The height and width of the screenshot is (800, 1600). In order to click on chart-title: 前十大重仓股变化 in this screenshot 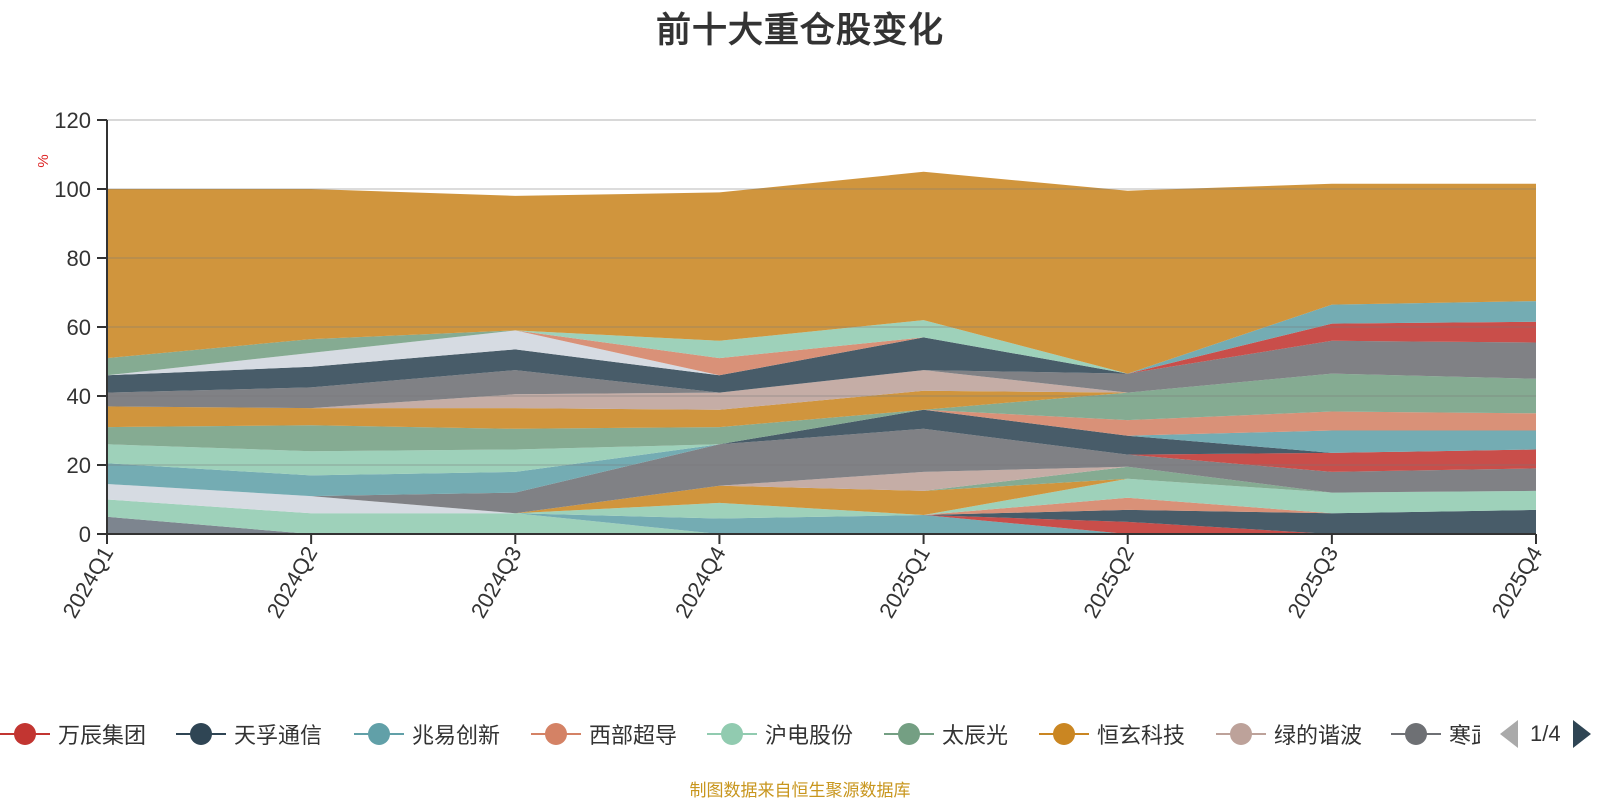, I will do `click(799, 30)`.